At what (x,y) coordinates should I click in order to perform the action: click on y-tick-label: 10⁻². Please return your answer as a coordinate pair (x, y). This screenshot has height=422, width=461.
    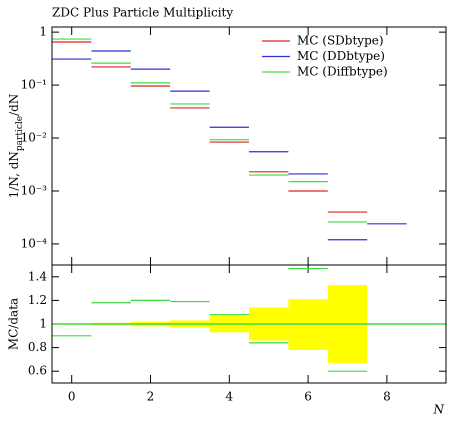
    Looking at the image, I should click on (34, 138).